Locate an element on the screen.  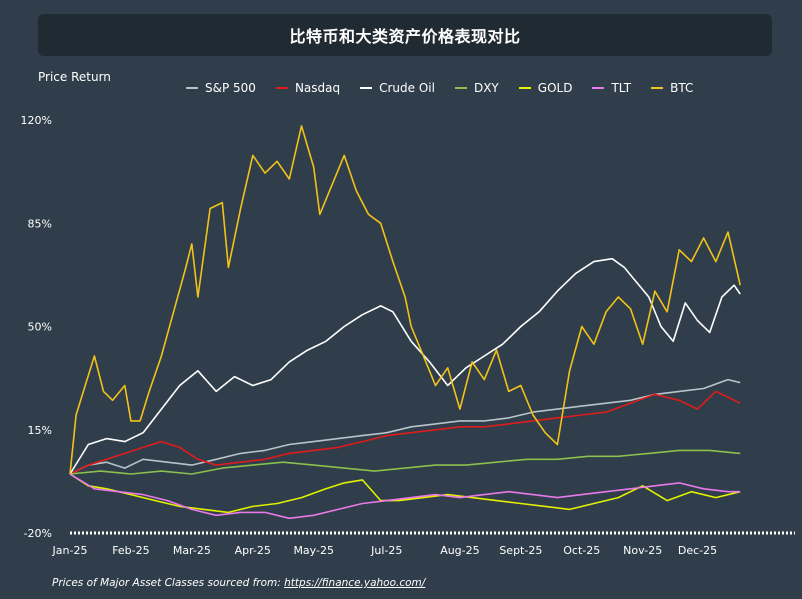
y-tick-label: 50% is located at coordinates (40, 327).